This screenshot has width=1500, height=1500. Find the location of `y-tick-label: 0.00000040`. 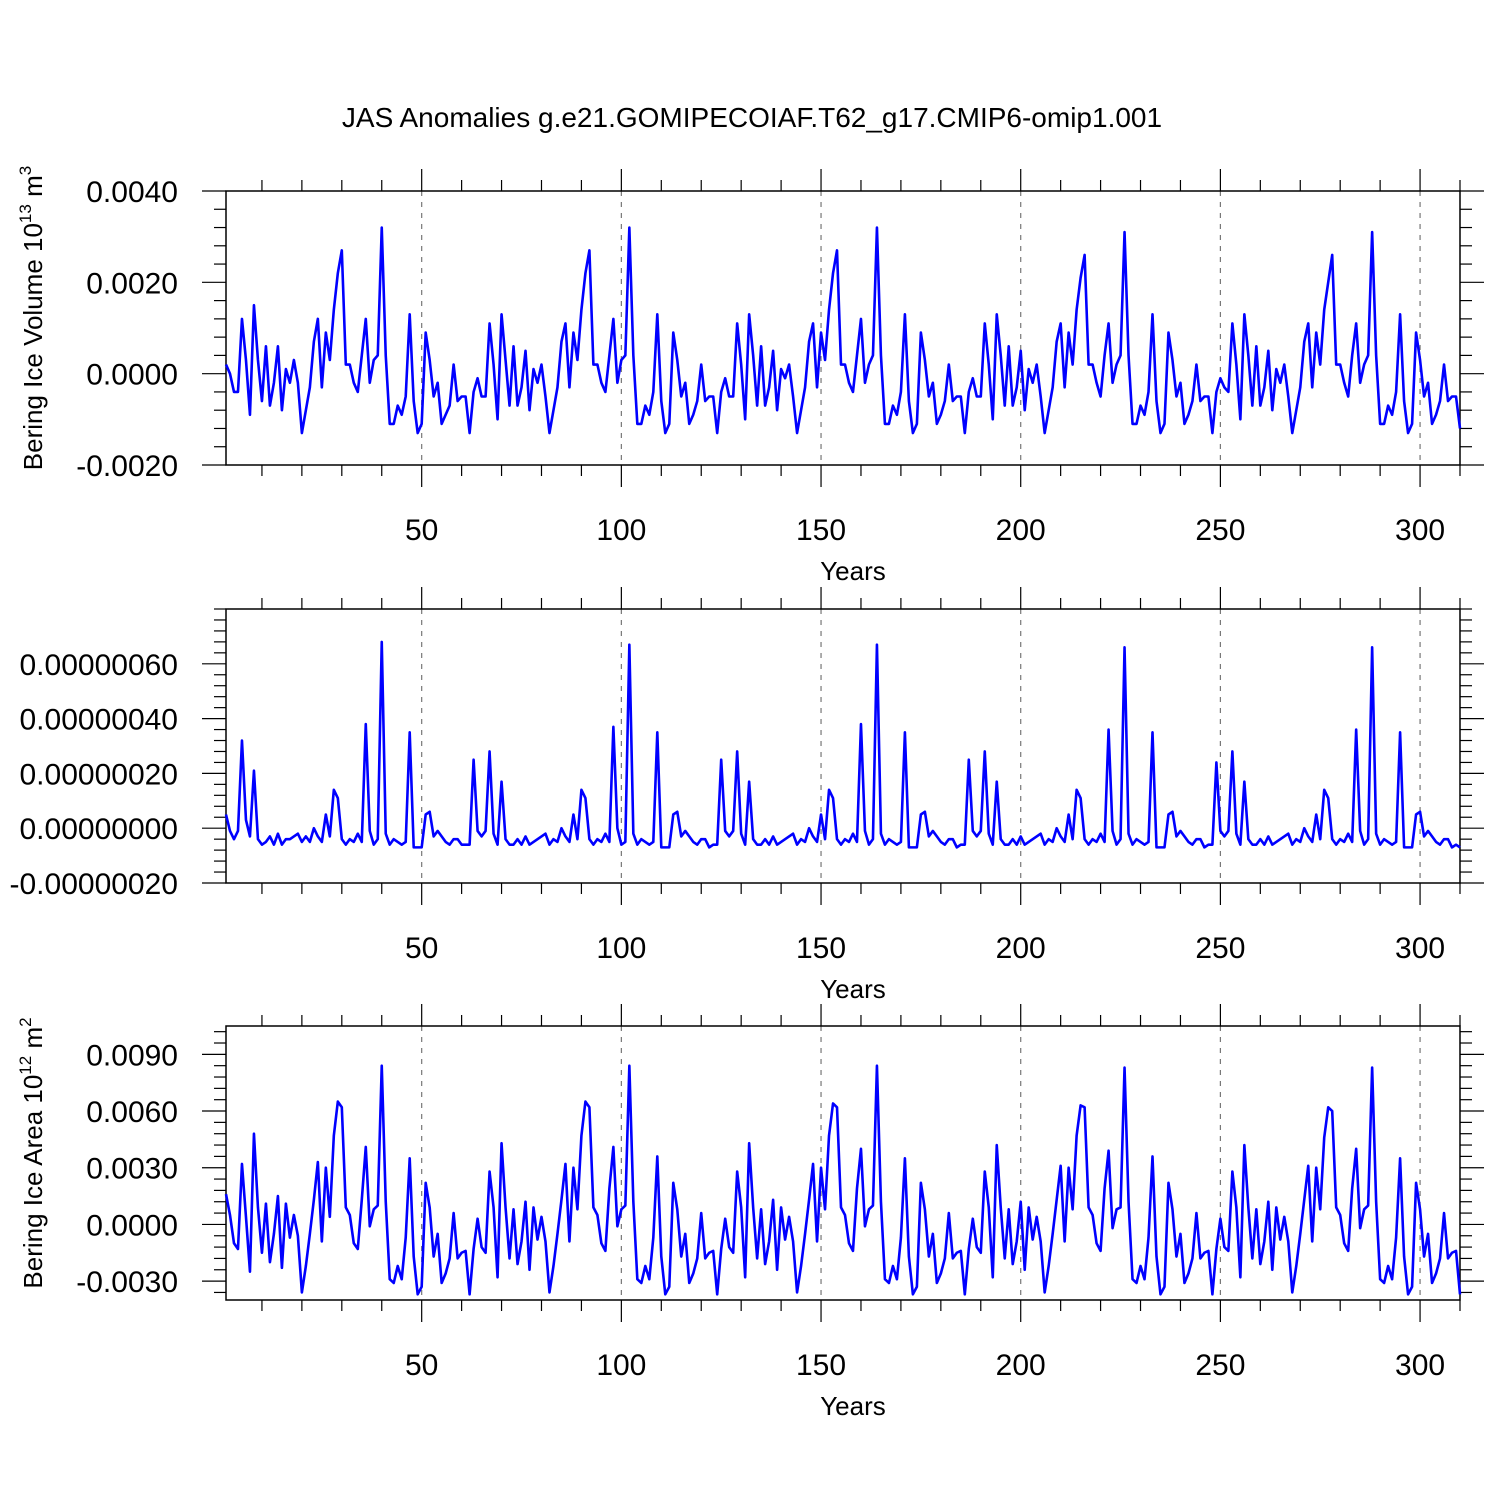

y-tick-label: 0.00000040 is located at coordinates (99, 720).